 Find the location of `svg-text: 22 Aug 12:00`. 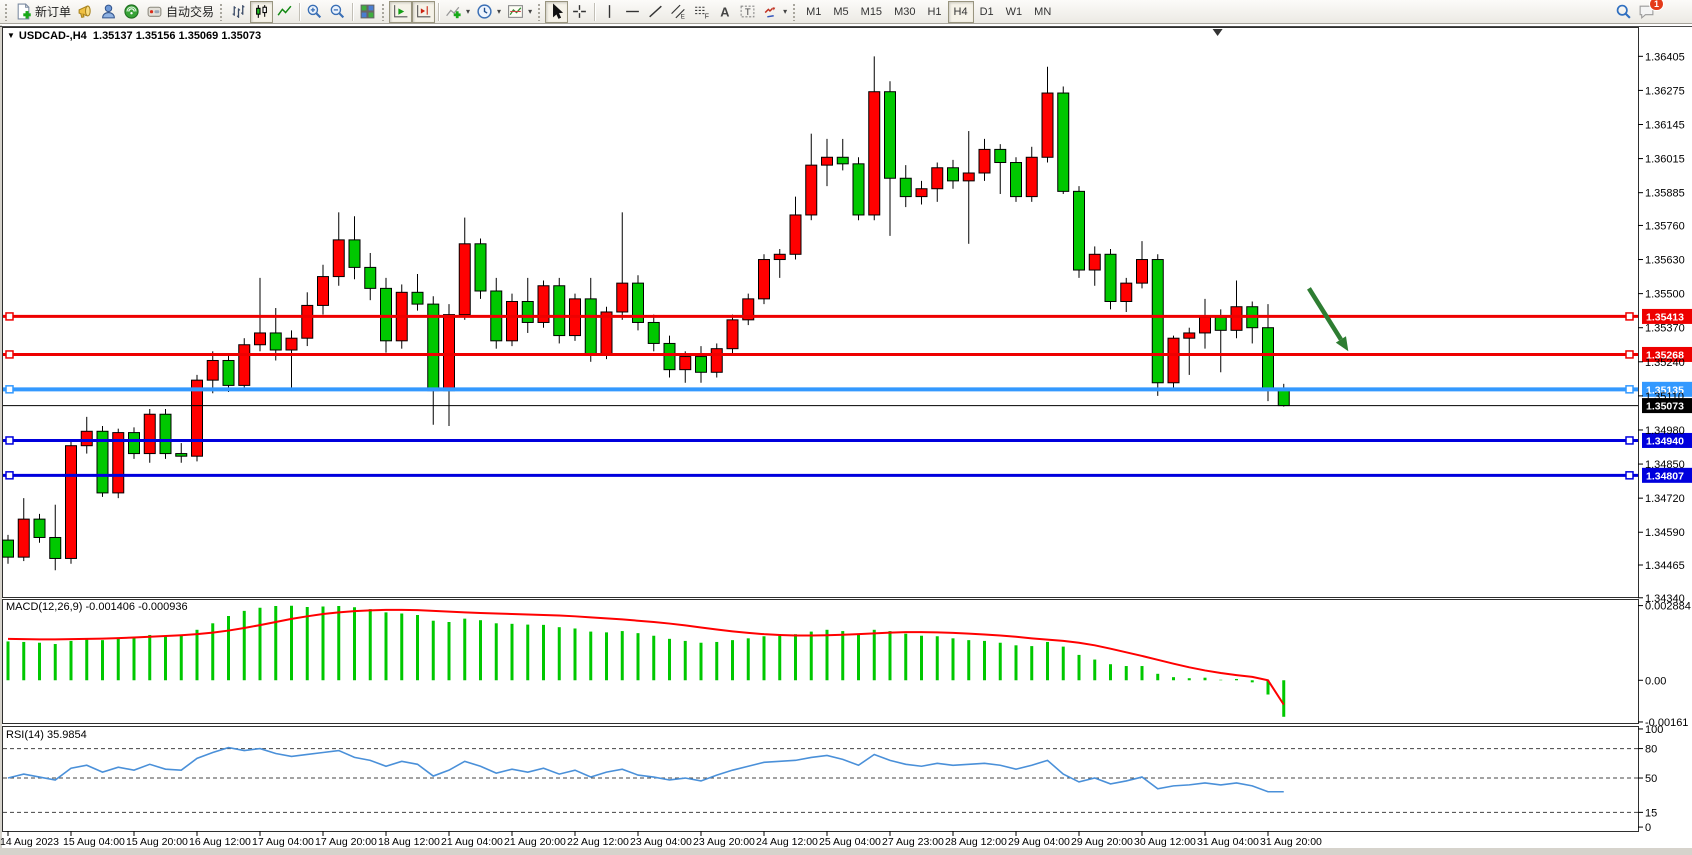

svg-text: 22 Aug 12:00 is located at coordinates (598, 842).